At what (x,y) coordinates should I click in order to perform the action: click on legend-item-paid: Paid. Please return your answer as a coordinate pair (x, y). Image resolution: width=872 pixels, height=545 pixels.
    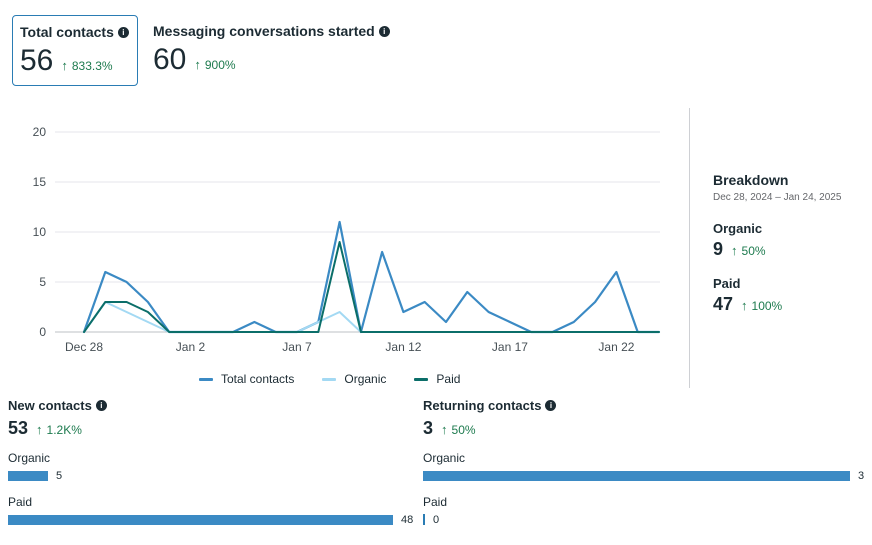
    Looking at the image, I should click on (437, 379).